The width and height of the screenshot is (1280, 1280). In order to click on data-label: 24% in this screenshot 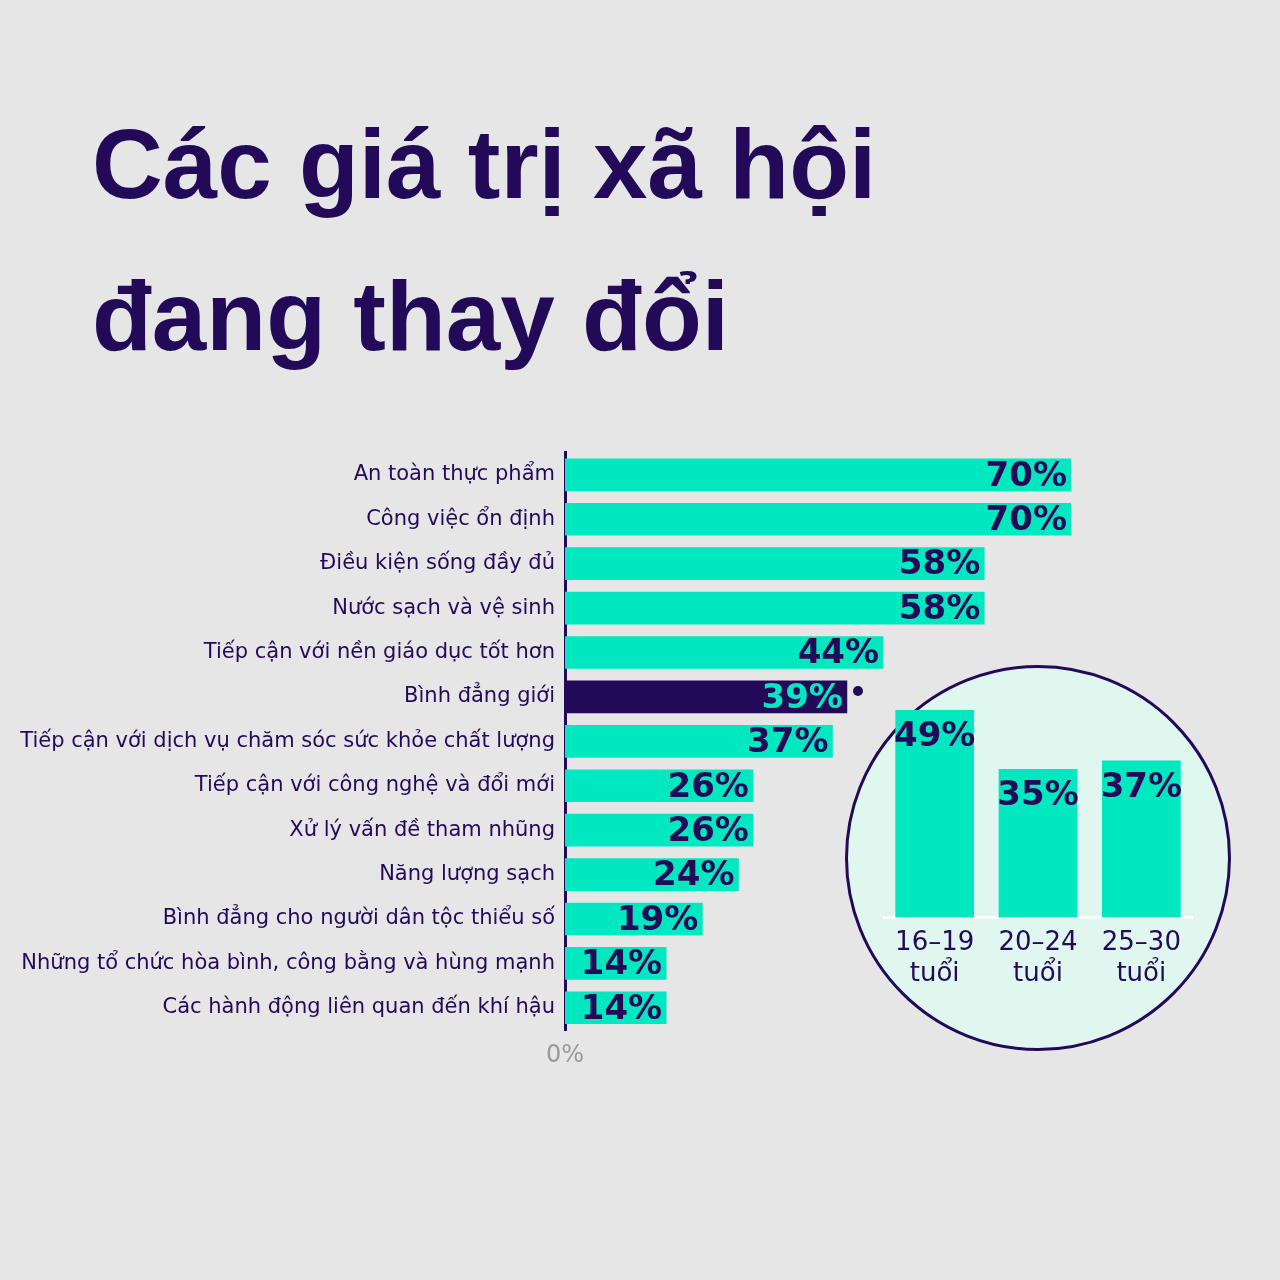, I will do `click(694, 873)`.